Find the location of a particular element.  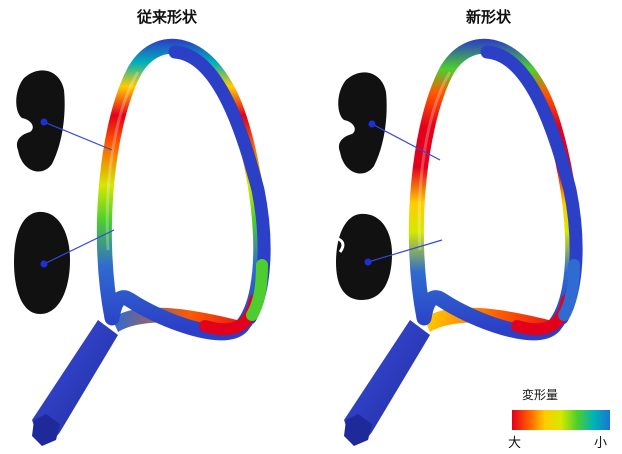

legend-max-label: 大 is located at coordinates (515, 443).